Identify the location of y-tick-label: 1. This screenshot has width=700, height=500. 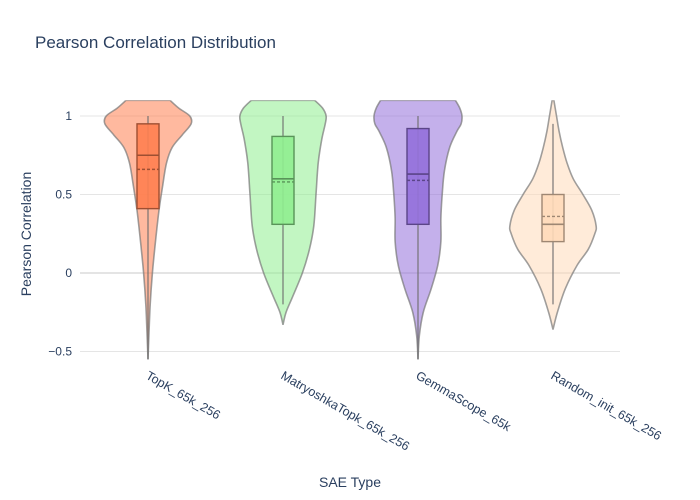
(68, 116).